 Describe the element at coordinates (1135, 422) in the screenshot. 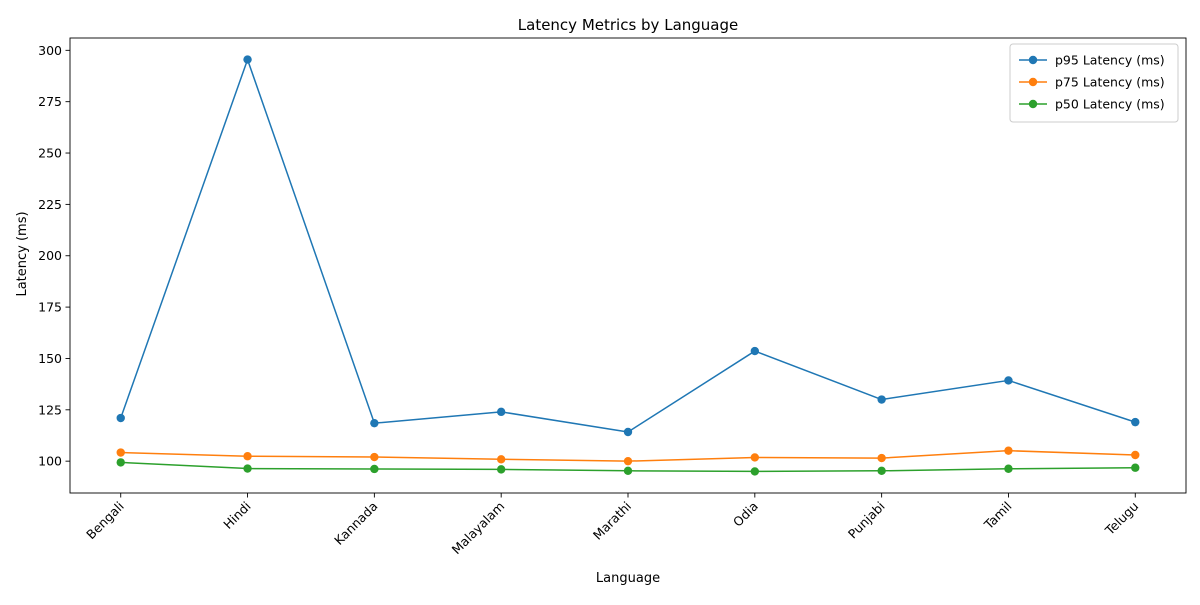

I see `data-point-series-1-telugu` at that location.